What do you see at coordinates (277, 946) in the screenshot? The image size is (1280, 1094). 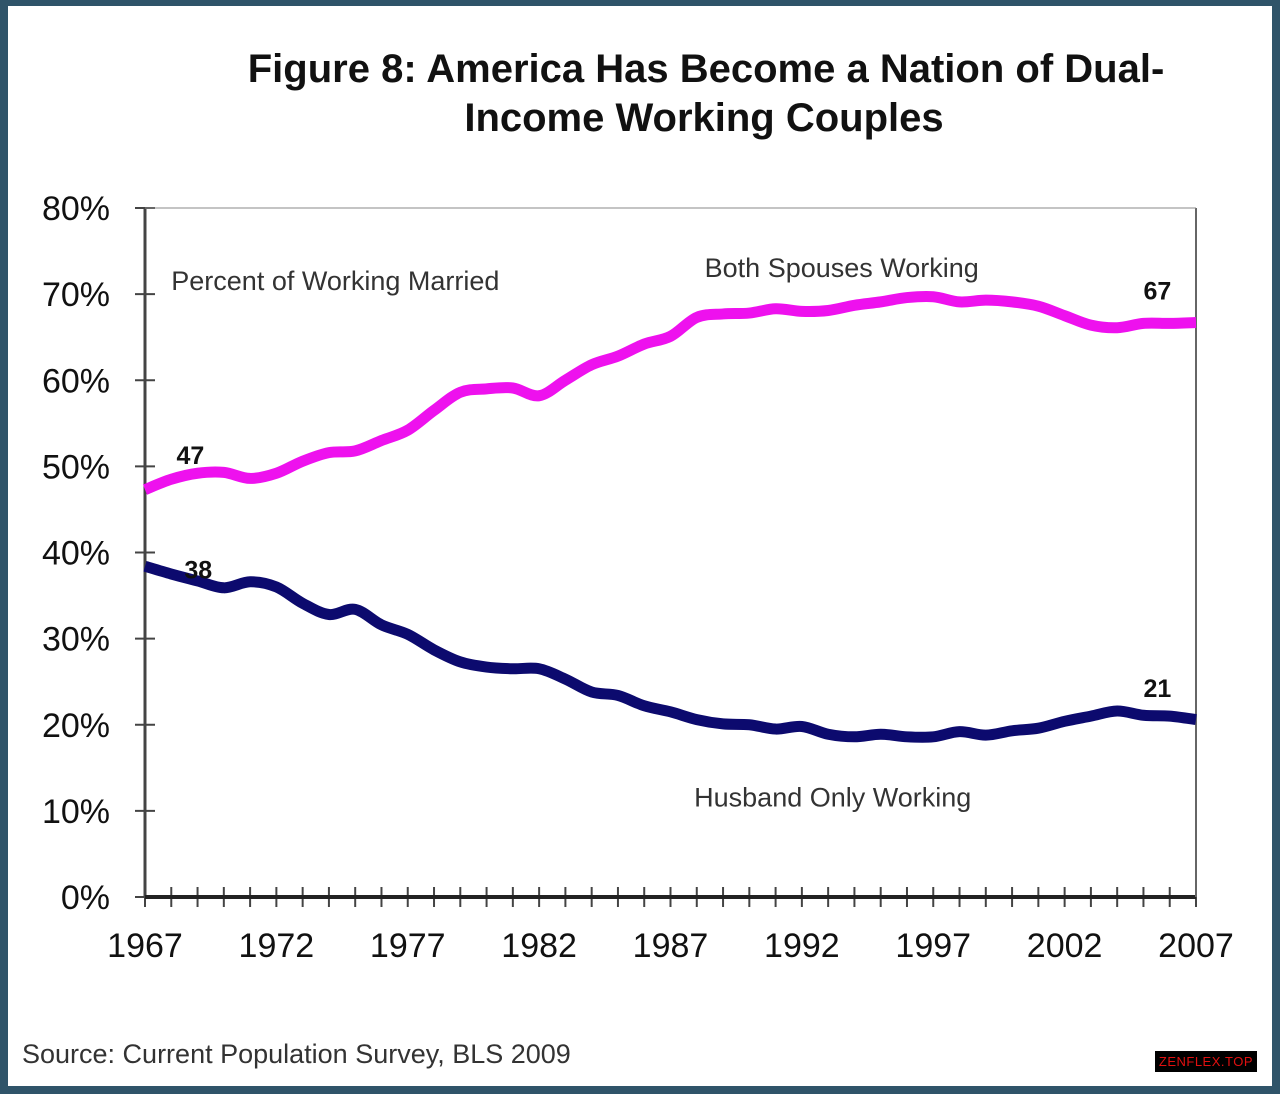 I see `x-tick-label: 1972` at bounding box center [277, 946].